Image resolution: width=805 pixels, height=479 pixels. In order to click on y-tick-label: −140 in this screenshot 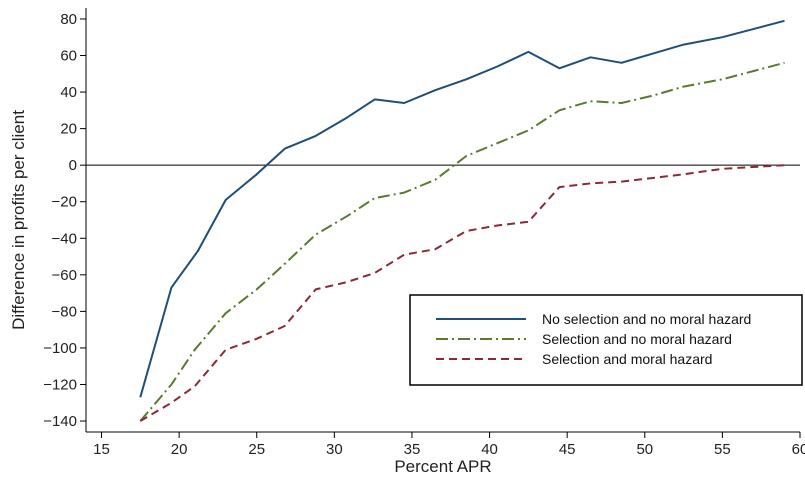, I will do `click(60, 421)`.